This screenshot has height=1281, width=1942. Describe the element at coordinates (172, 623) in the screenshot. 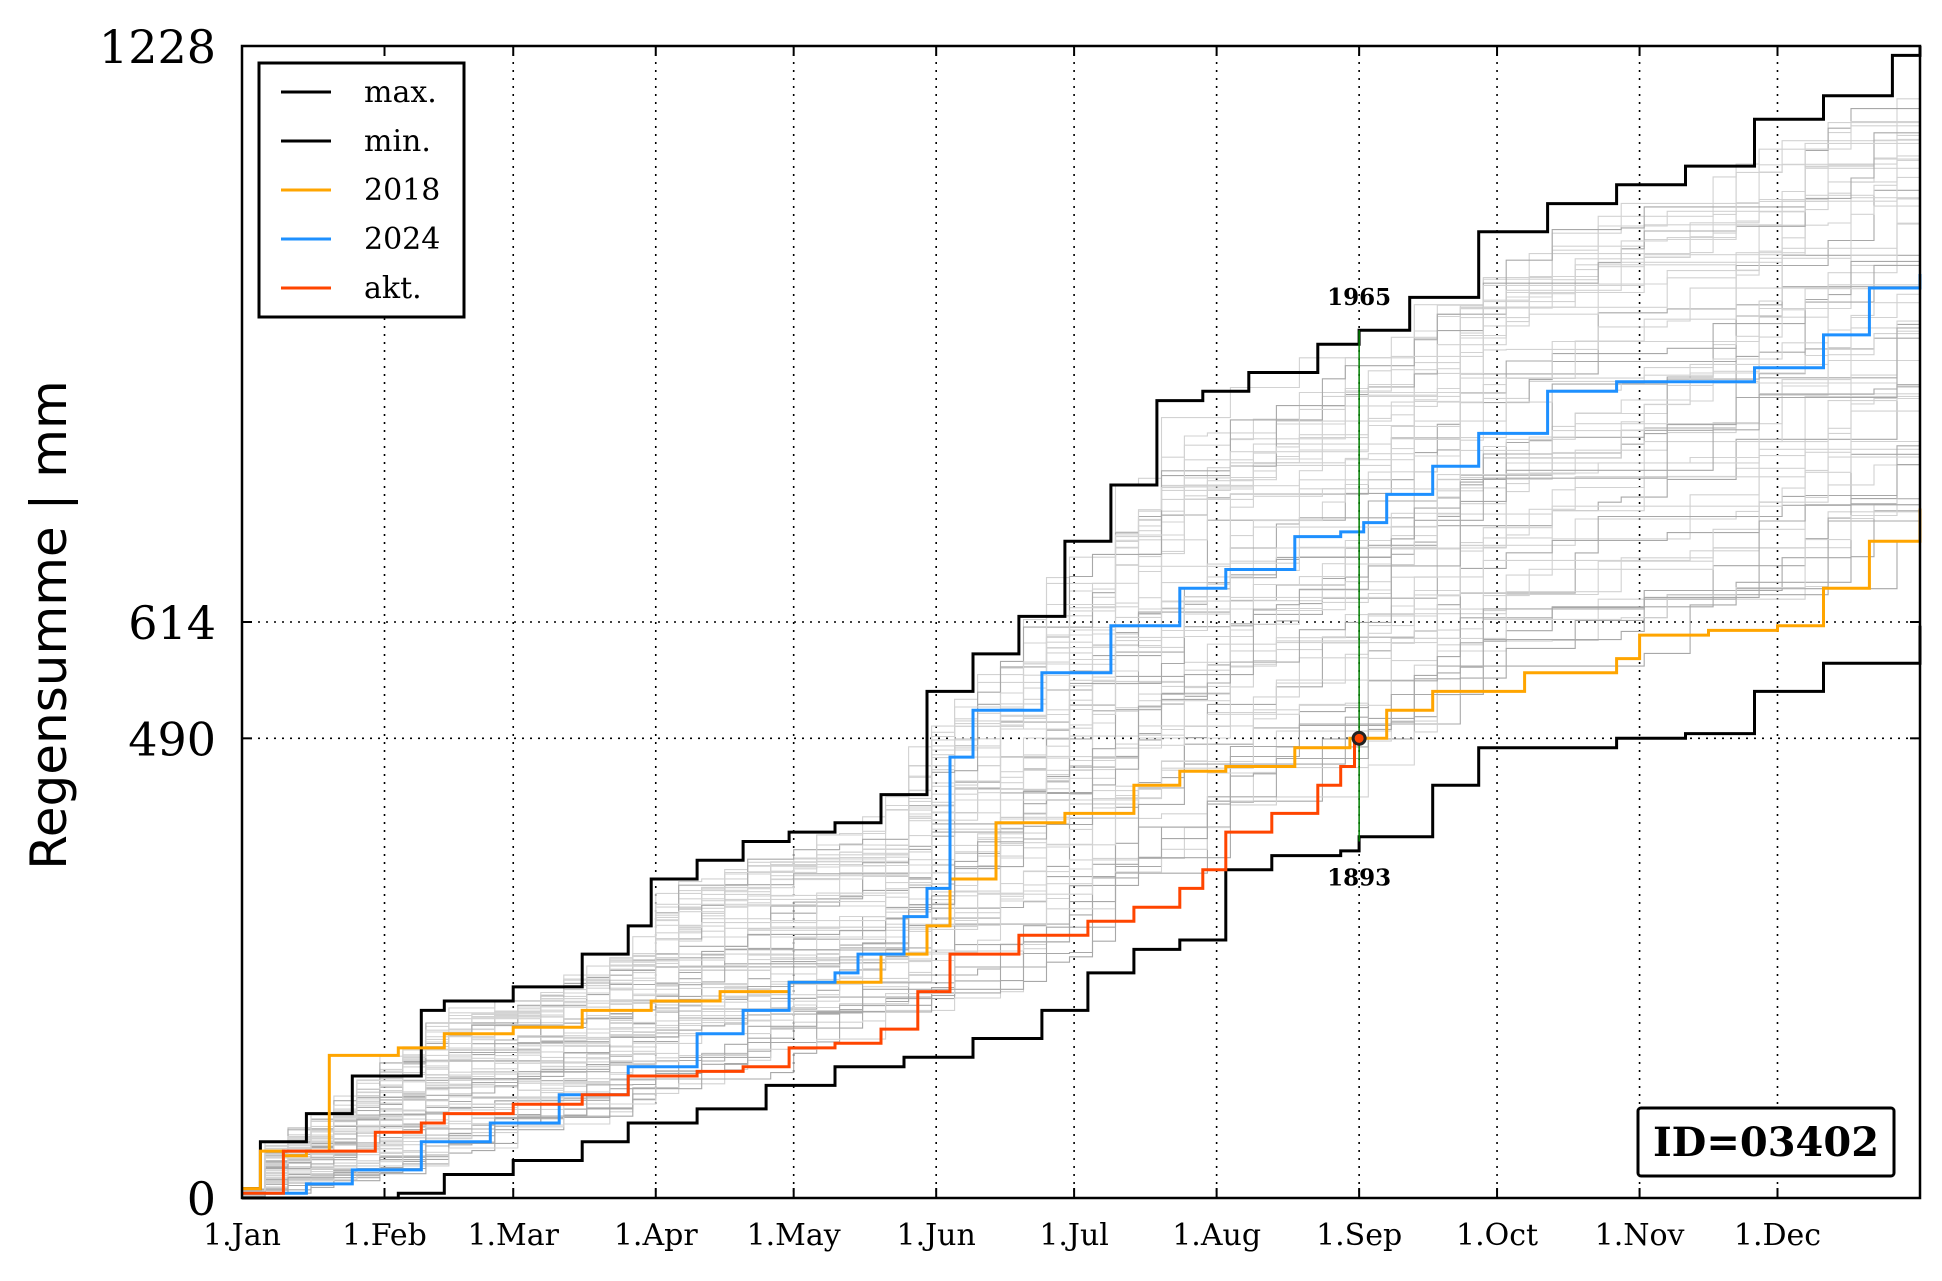

I see `y-tick-label: 614` at that location.